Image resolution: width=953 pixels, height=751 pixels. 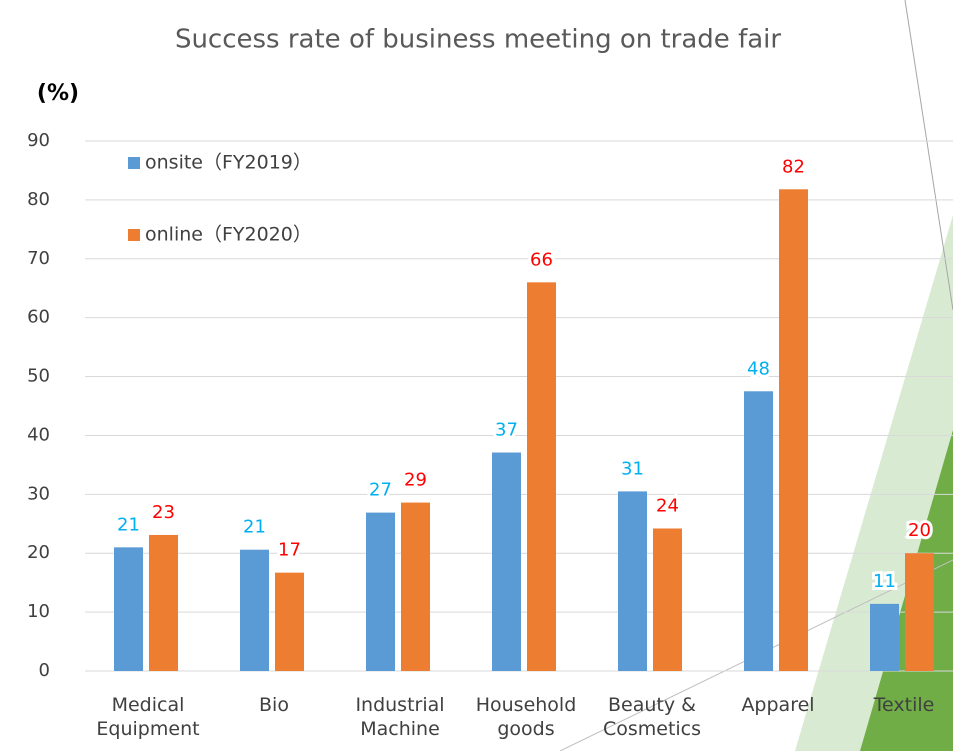 What do you see at coordinates (228, 235) in the screenshot?
I see `legend-label: online（FY2020）` at bounding box center [228, 235].